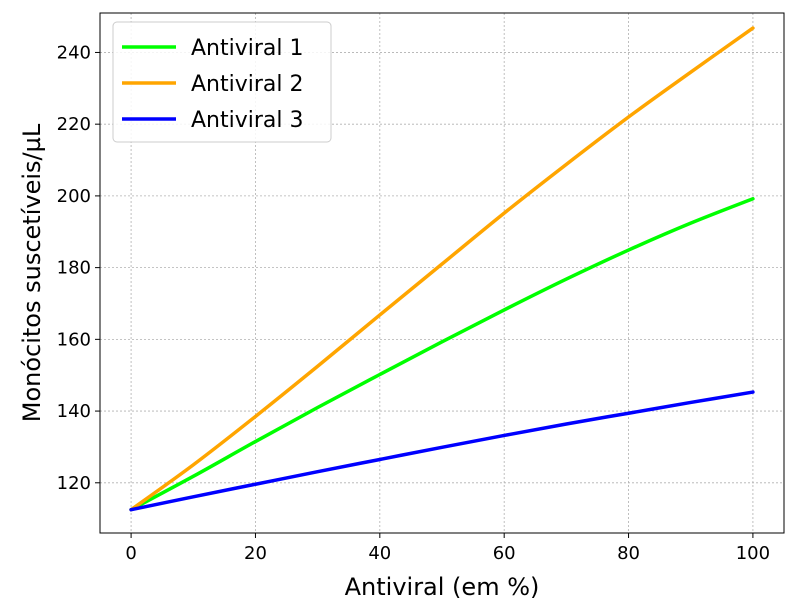  What do you see at coordinates (74, 124) in the screenshot?
I see `y-tick-label: 220` at bounding box center [74, 124].